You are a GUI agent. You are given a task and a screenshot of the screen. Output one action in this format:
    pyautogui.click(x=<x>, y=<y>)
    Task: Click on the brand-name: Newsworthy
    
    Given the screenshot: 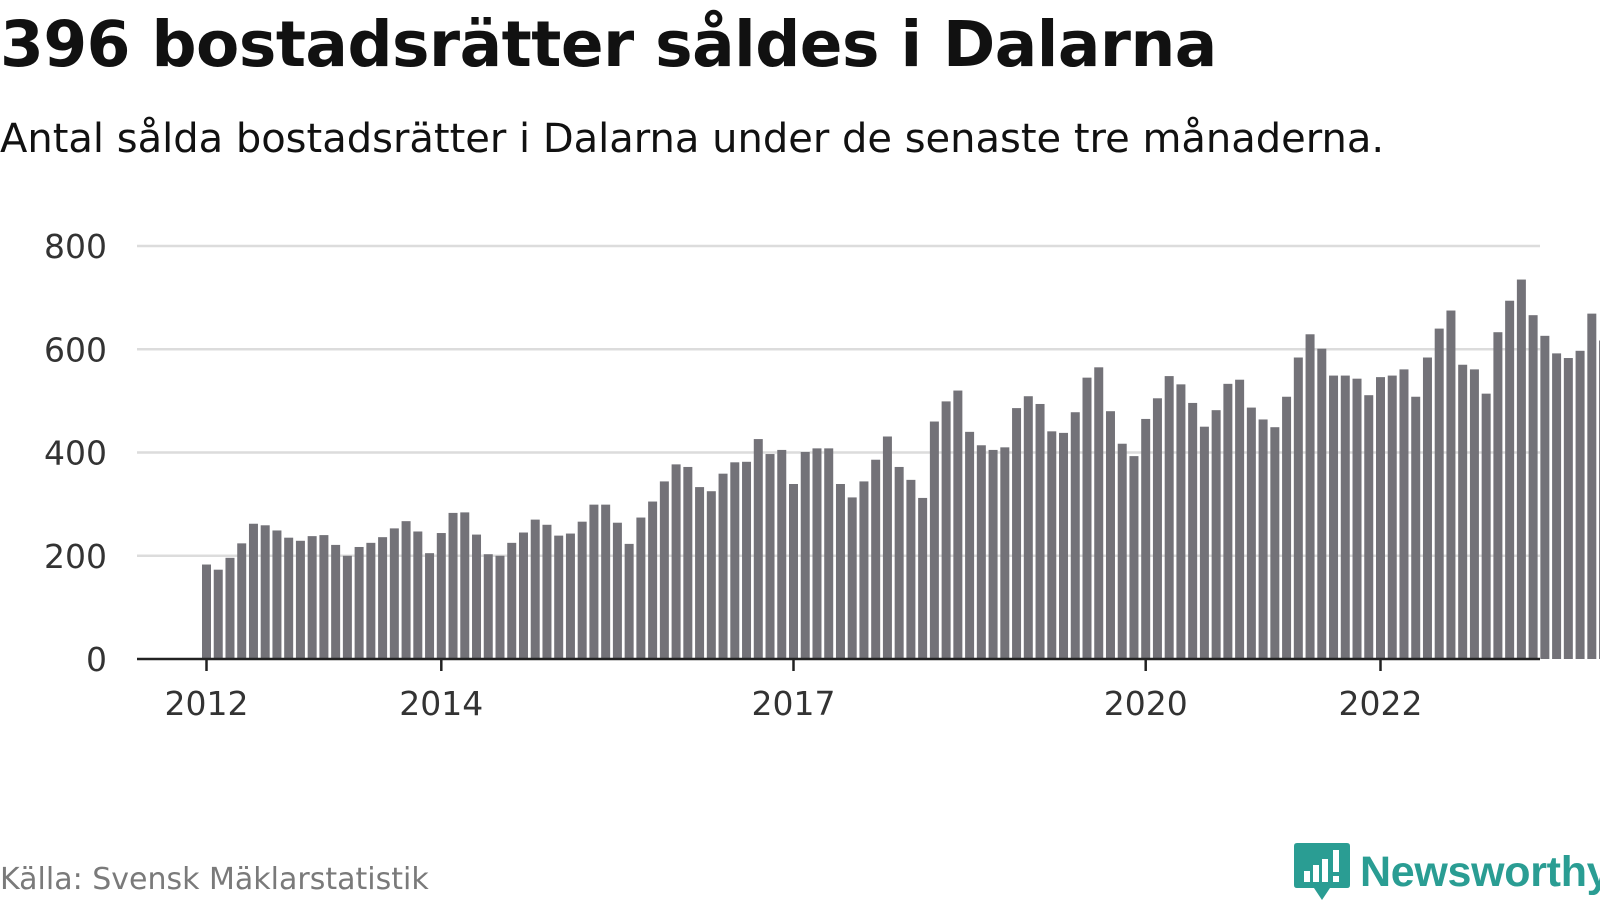 What is the action you would take?
    pyautogui.click(x=1480, y=872)
    